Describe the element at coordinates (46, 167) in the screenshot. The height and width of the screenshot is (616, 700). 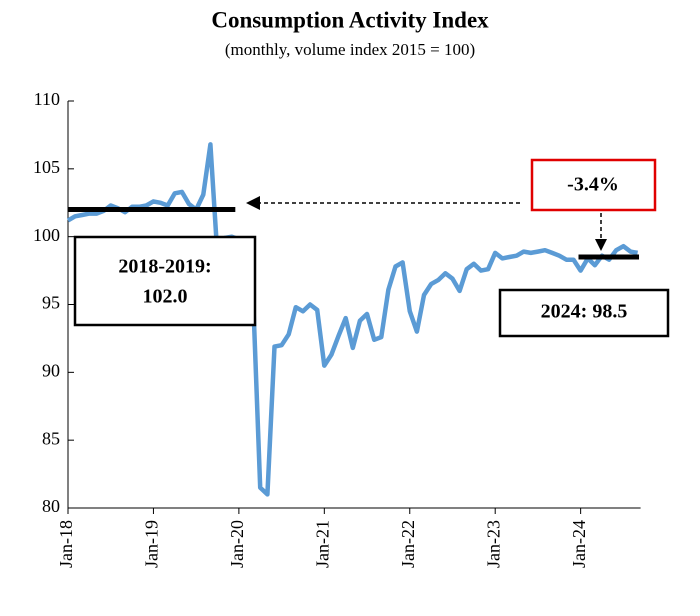
I see `y-tick-label: 105` at that location.